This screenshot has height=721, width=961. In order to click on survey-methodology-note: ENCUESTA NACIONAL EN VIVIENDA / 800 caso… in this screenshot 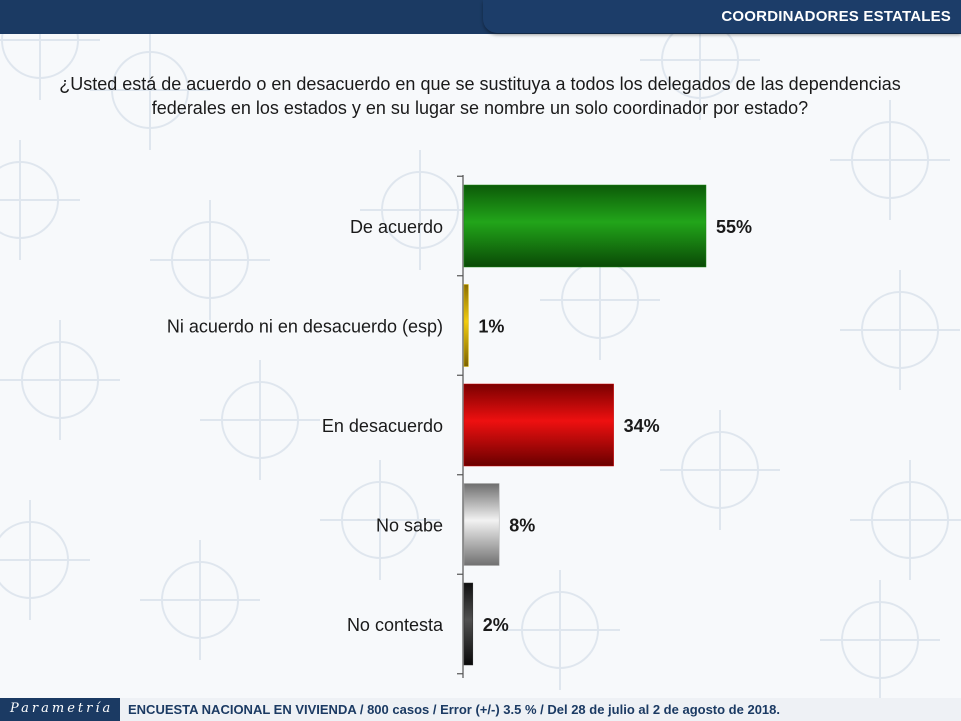, I will do `click(454, 709)`.